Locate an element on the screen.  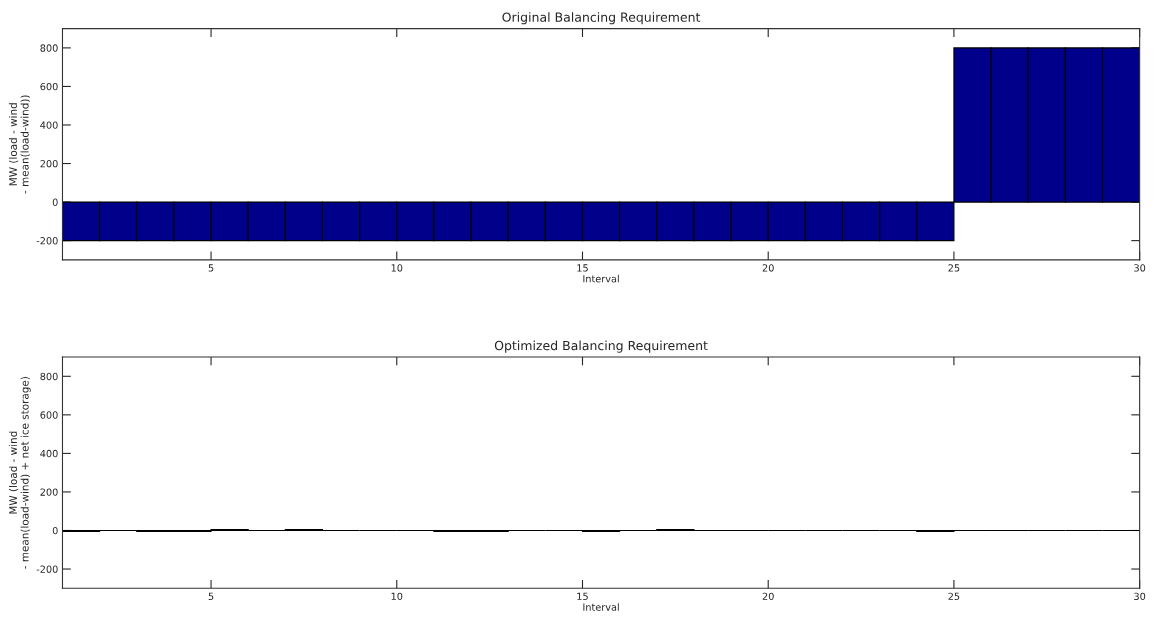
y-axis-title: MW (load - wind - mean(load-wind) + net ice storage) is located at coordinates (19, 473).